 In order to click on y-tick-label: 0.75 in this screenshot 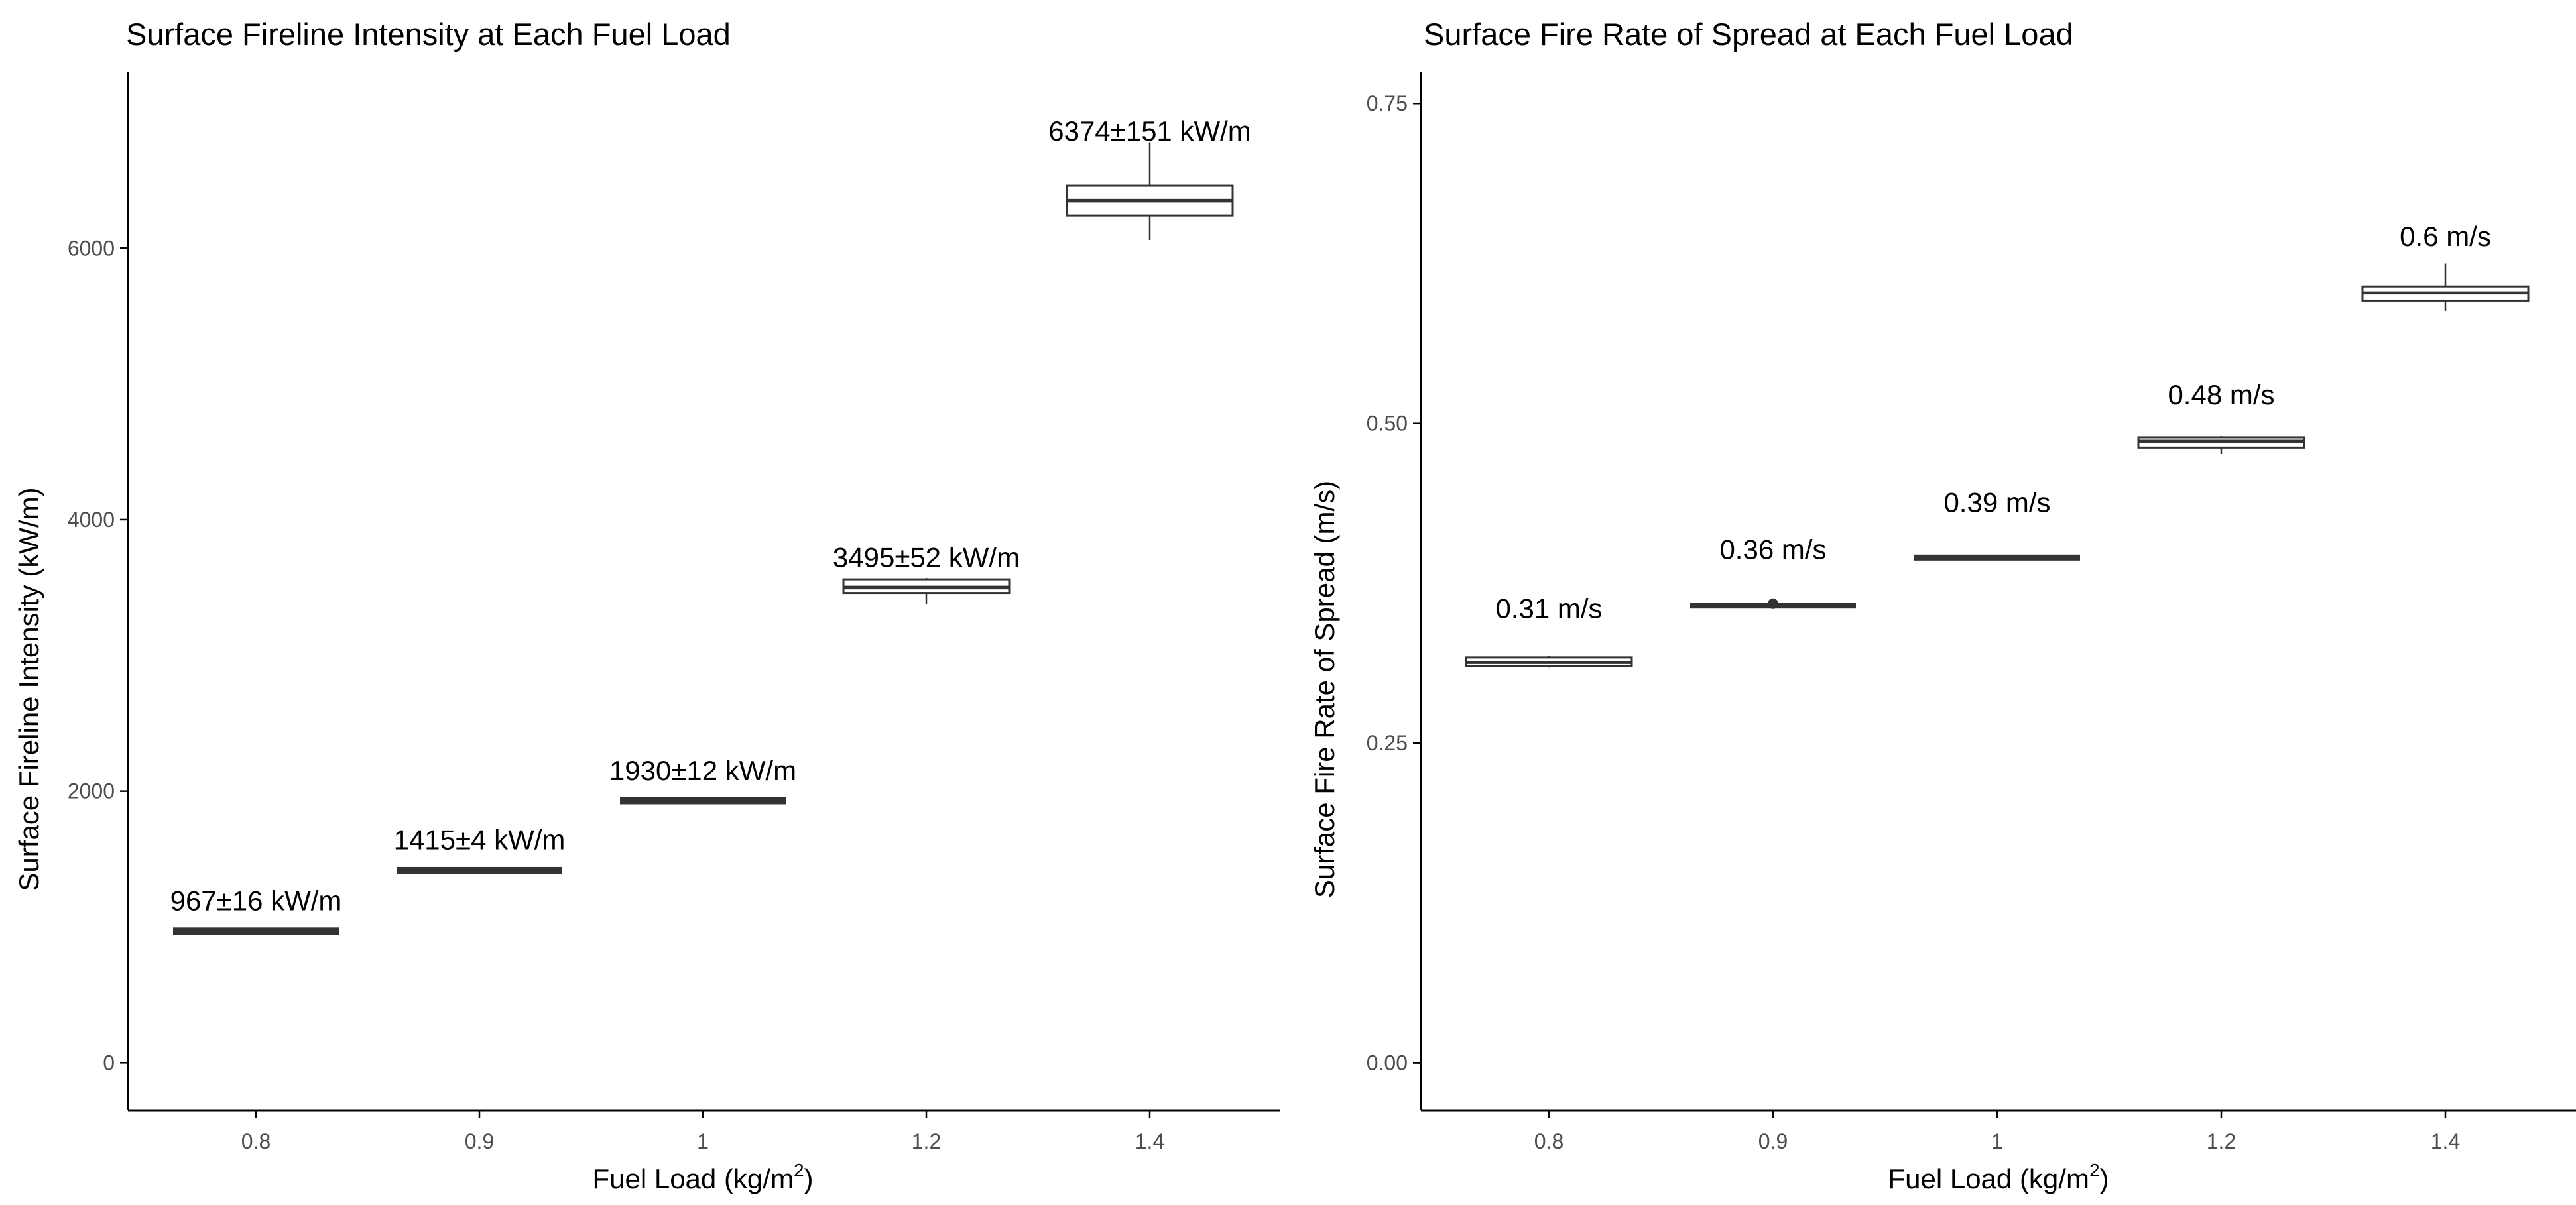, I will do `click(1387, 103)`.